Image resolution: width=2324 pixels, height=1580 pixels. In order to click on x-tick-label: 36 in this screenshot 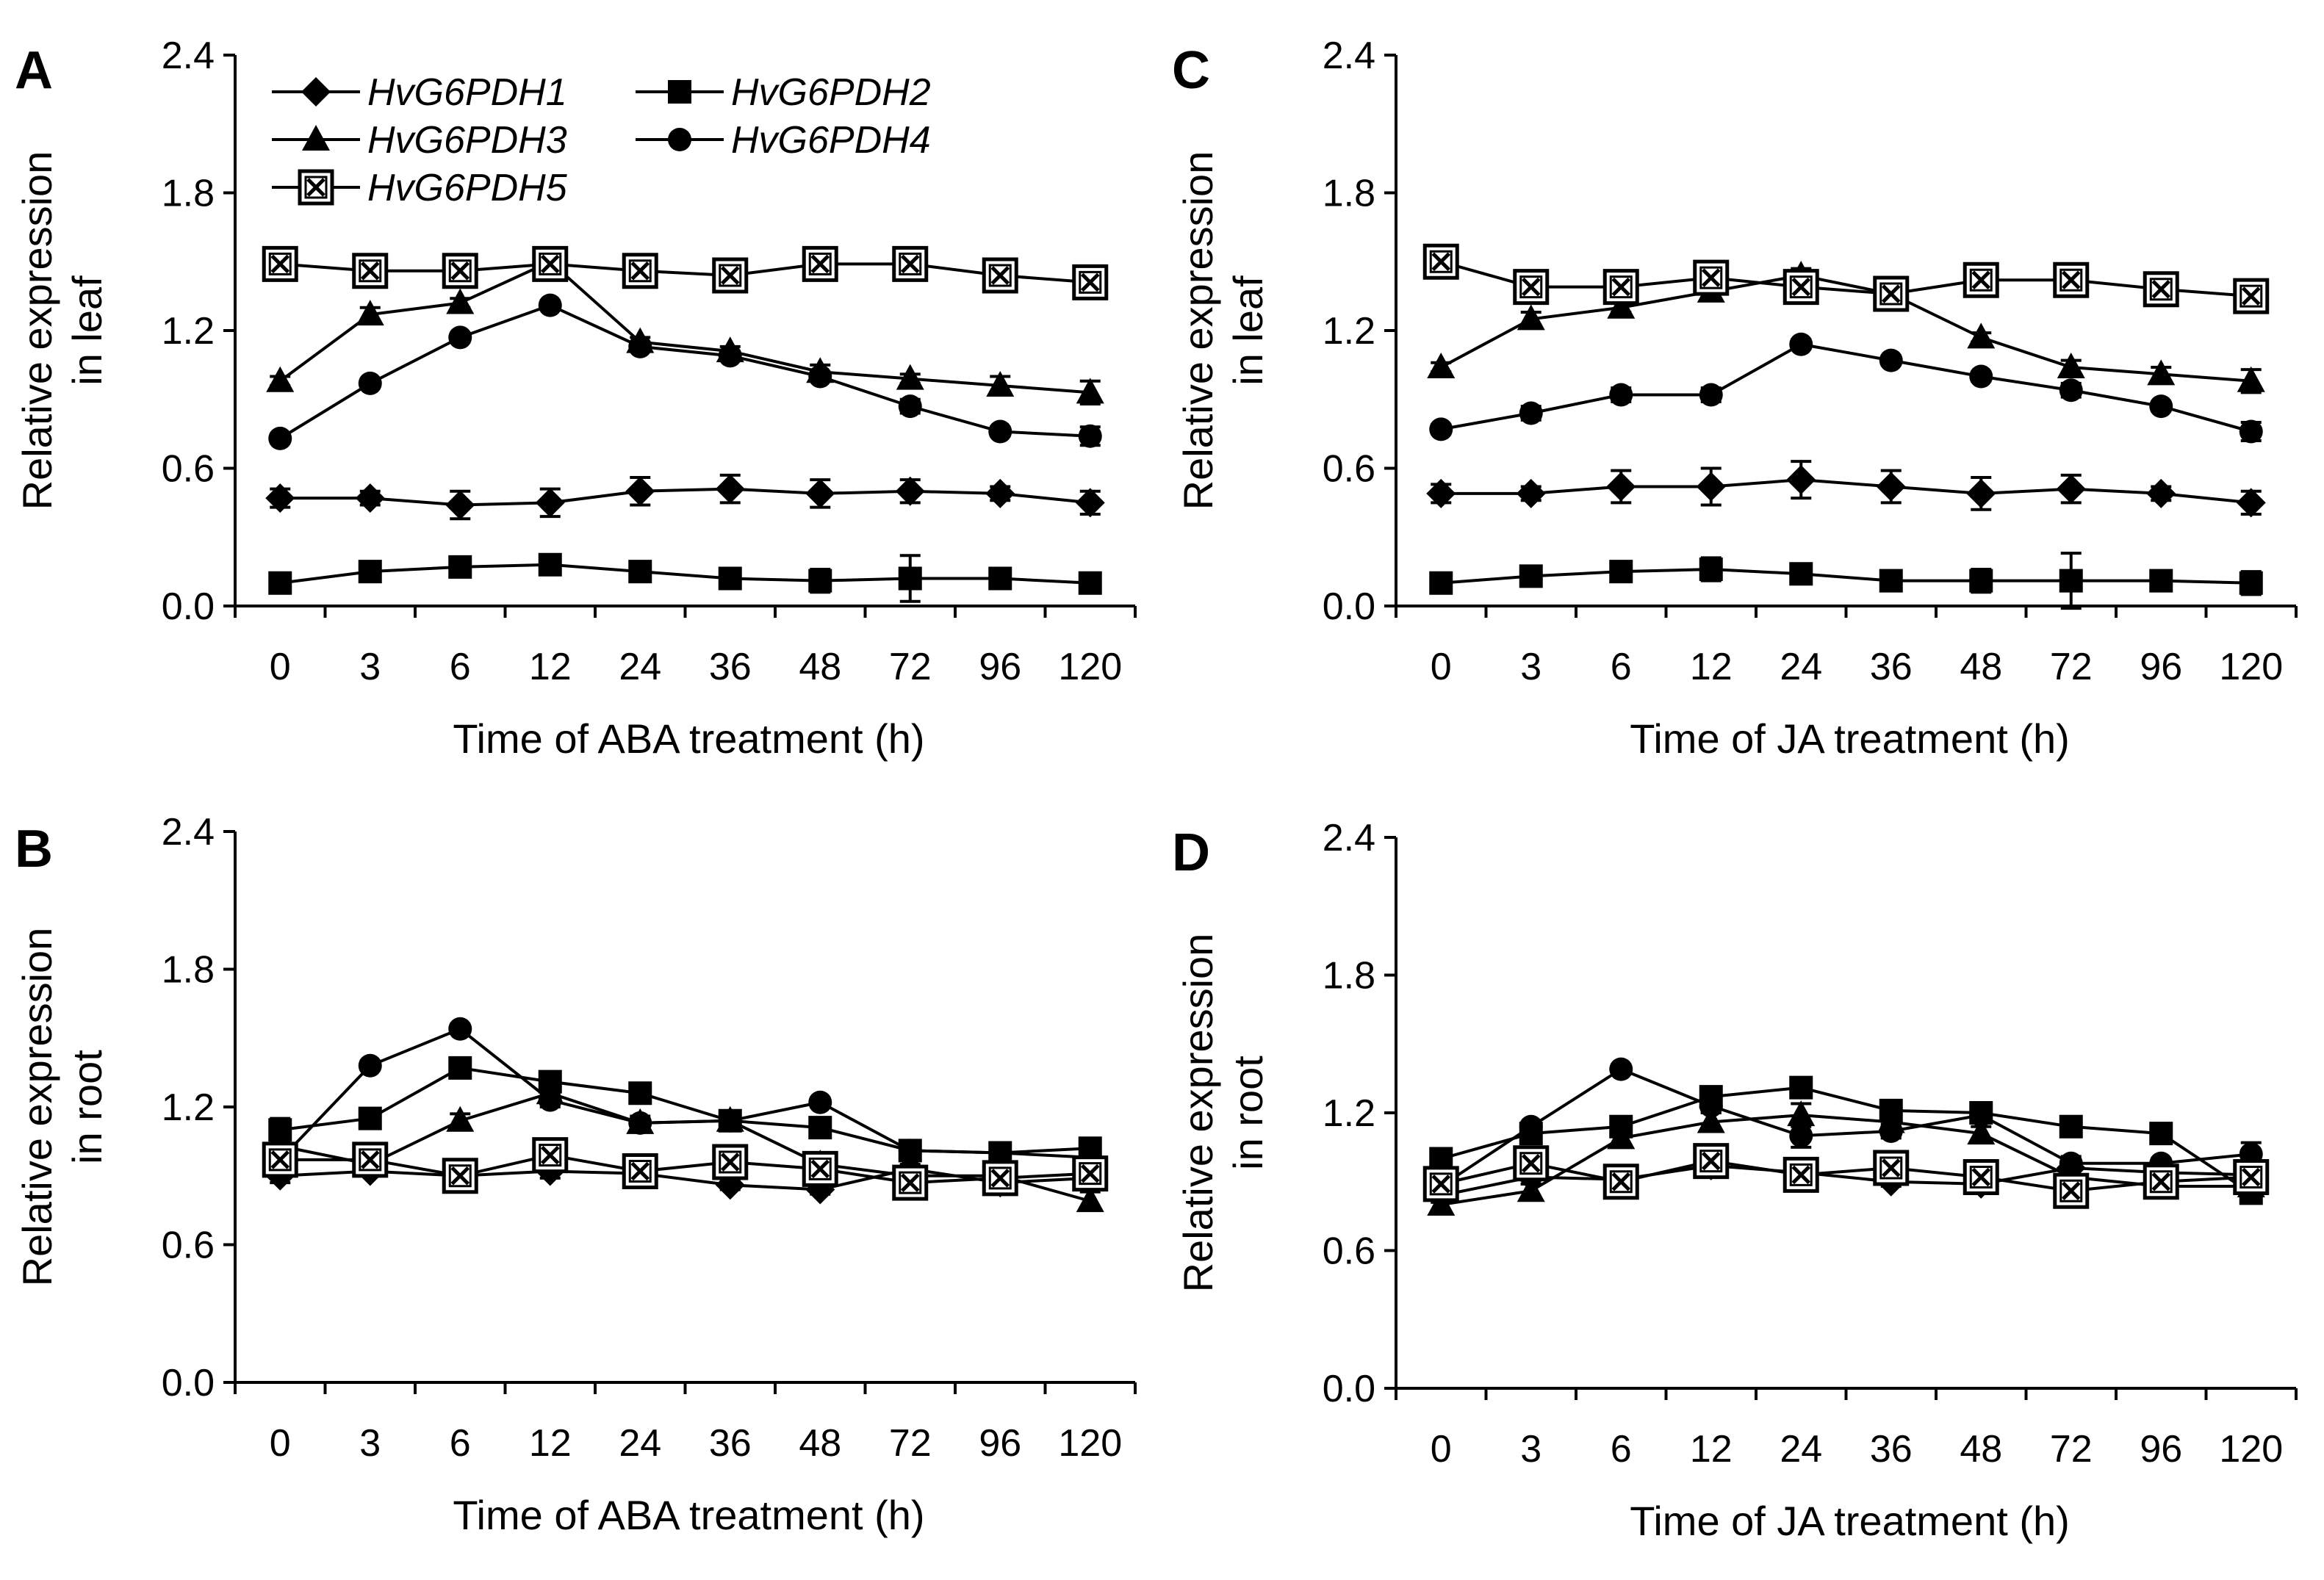, I will do `click(1891, 1449)`.